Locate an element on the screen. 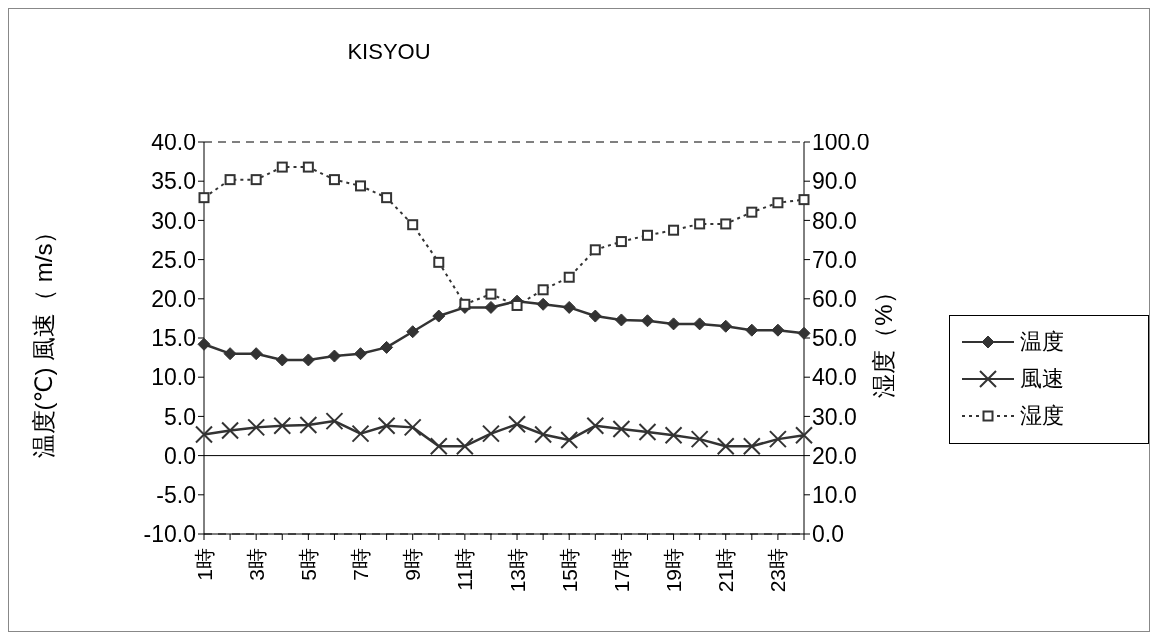 The image size is (1163, 639). y2-tick-label: 60.0 is located at coordinates (834, 298).